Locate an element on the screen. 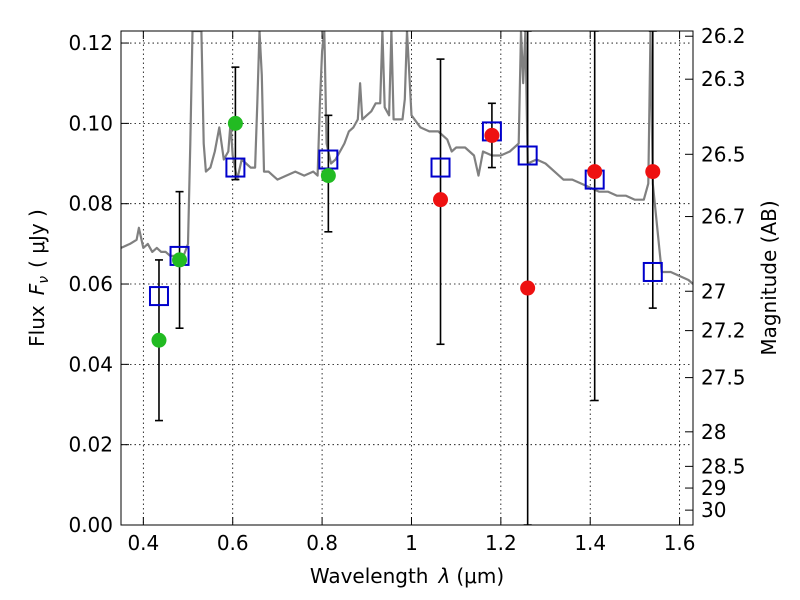  magnitude-tick-label: 27.2 is located at coordinates (723, 331).